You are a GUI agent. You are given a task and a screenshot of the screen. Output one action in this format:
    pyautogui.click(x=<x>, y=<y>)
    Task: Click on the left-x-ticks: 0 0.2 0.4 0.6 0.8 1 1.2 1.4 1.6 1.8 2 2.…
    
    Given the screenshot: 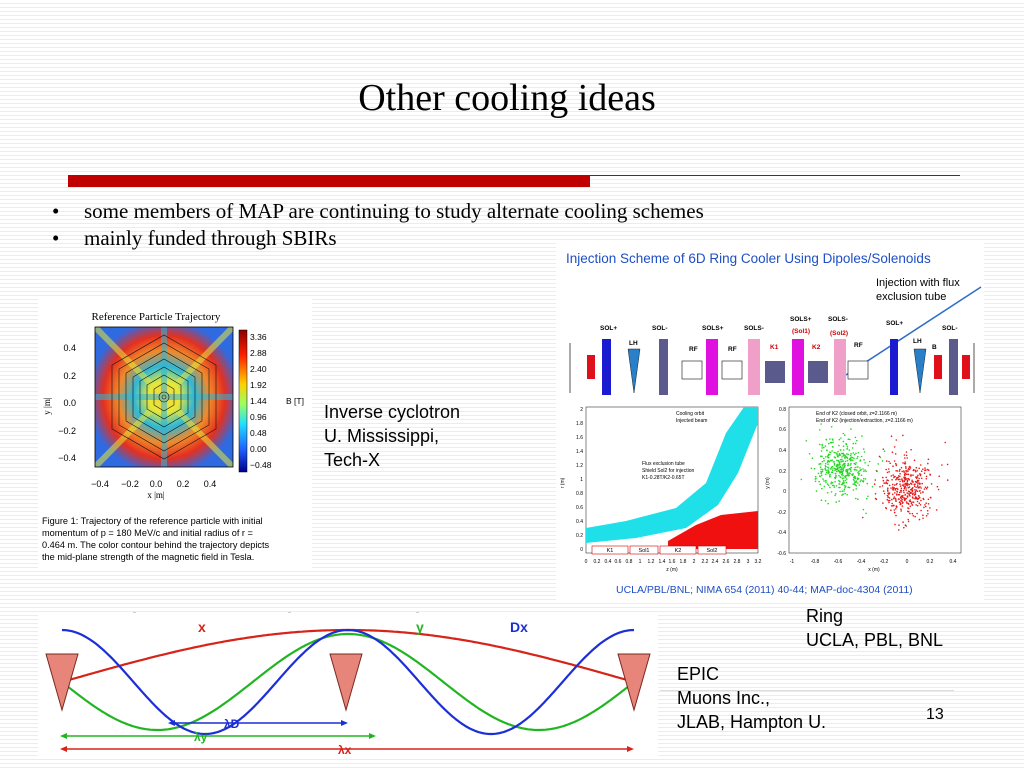 What is the action you would take?
    pyautogui.click(x=673, y=562)
    